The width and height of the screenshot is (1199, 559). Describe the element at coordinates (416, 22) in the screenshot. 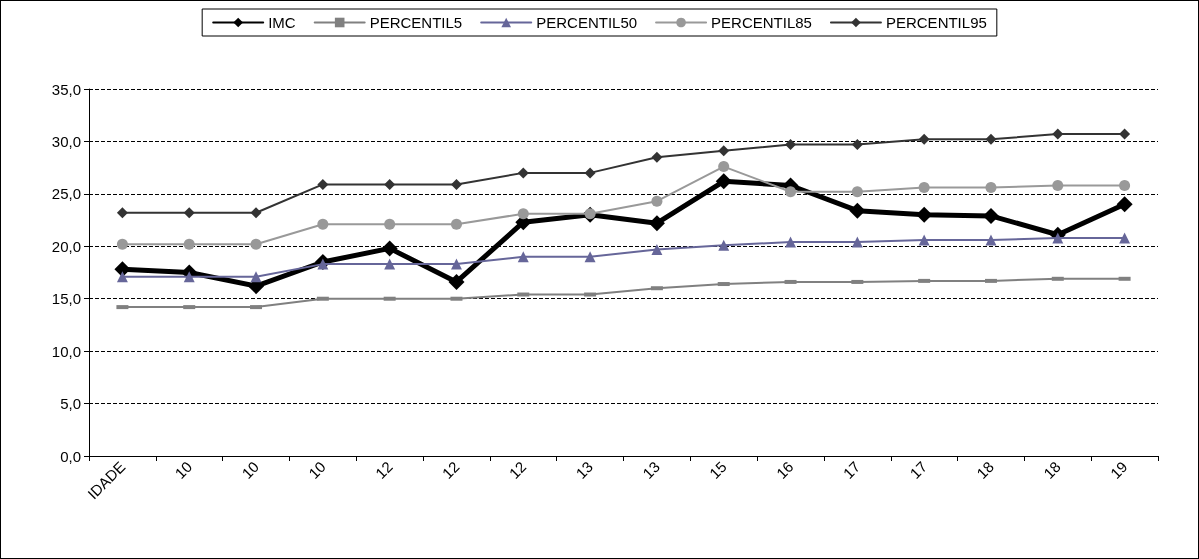

I see `legend-label: PERCENTIL5` at that location.